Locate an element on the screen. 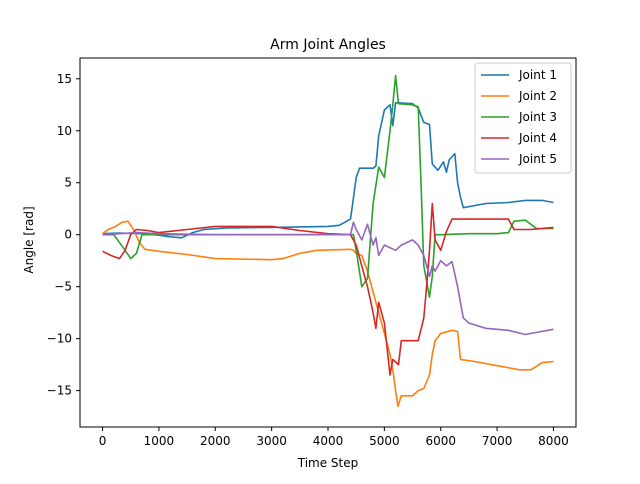  legend: Joint 1 Joint 2 Joint 3 Joint 4 Joint 5 is located at coordinates (523, 118).